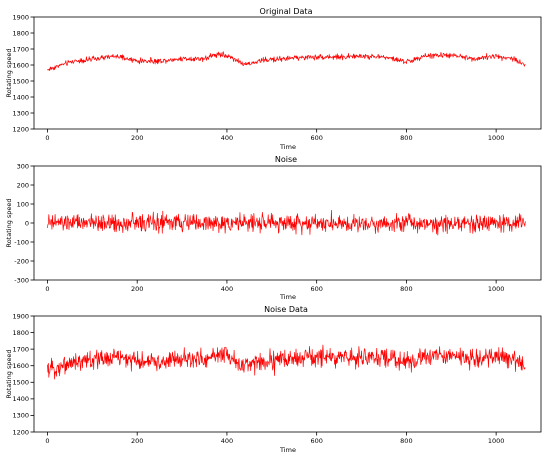 The width and height of the screenshot is (550, 457). Describe the element at coordinates (21, 261) in the screenshot. I see `y-tick-label: -200` at that location.